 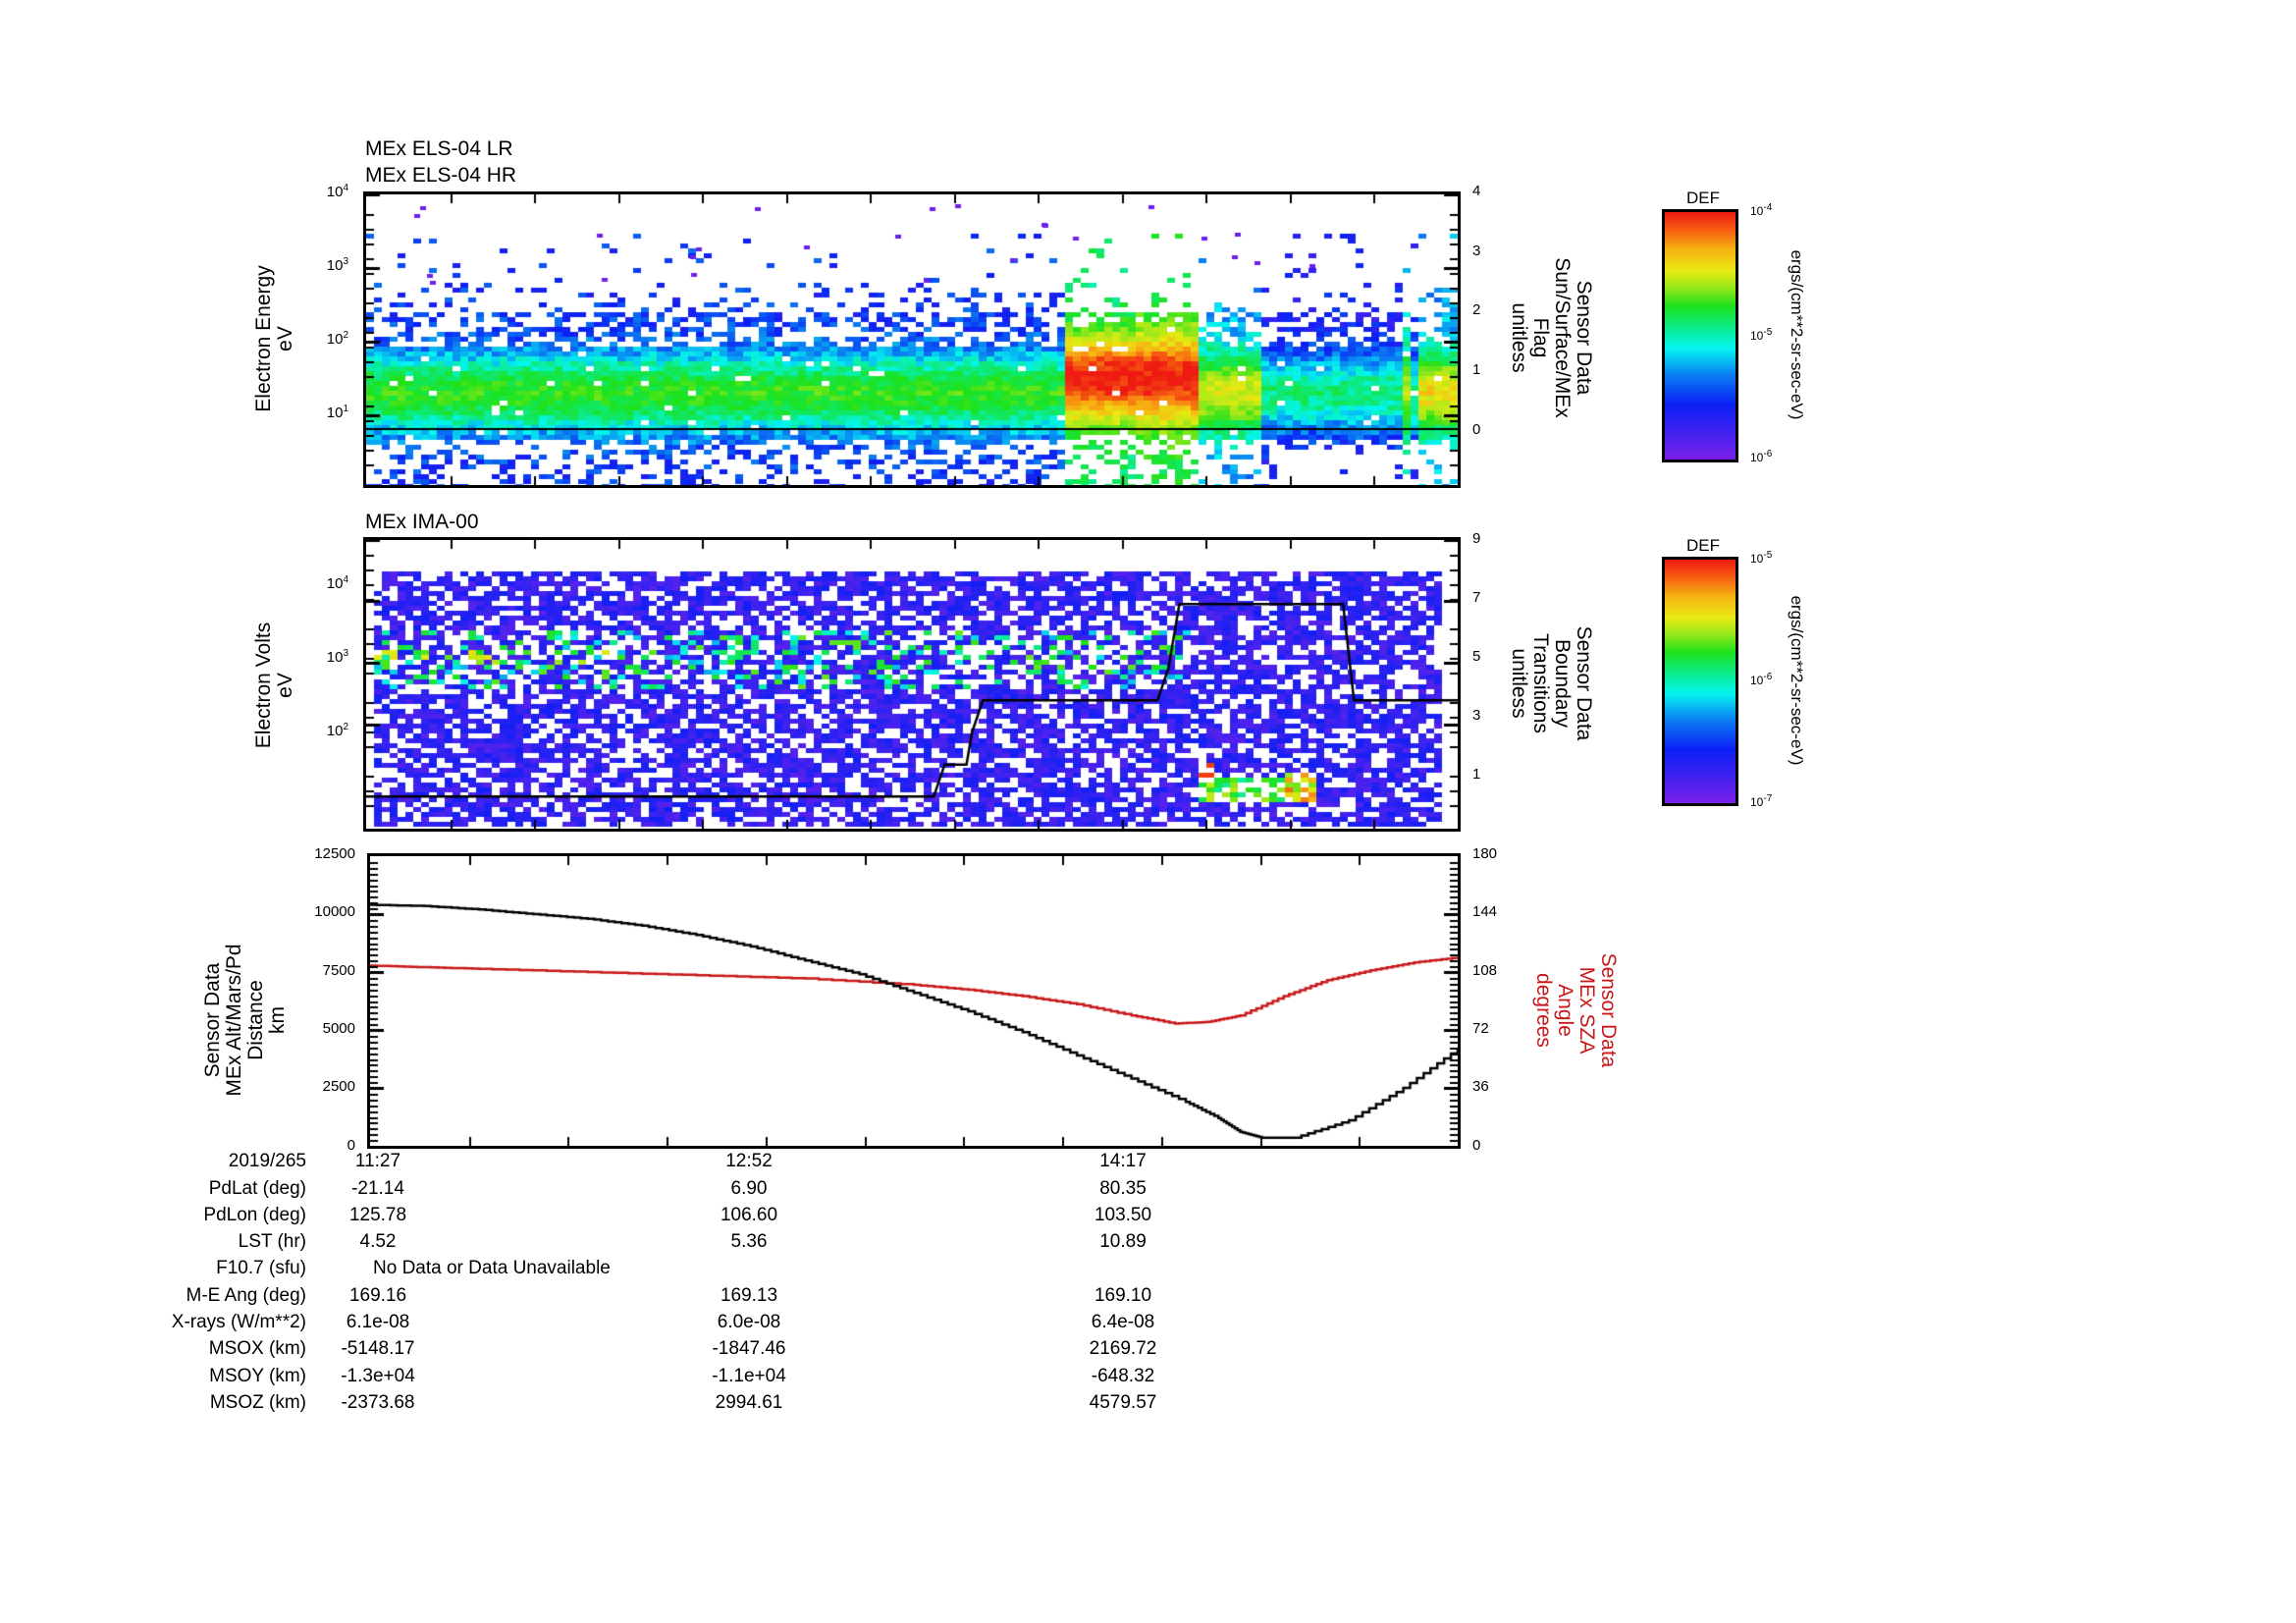 I want to click on els-ytick-1e2: 10², so click(x=337, y=339).